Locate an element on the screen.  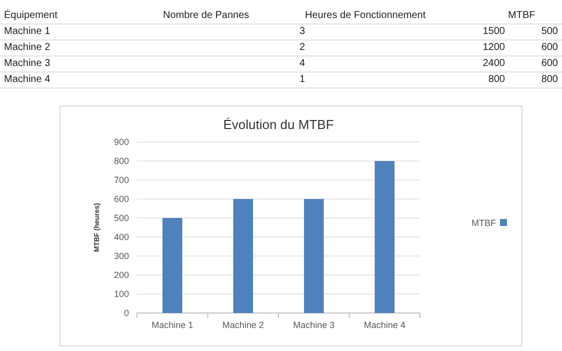
y-tick-label: 900 is located at coordinates (121, 142).